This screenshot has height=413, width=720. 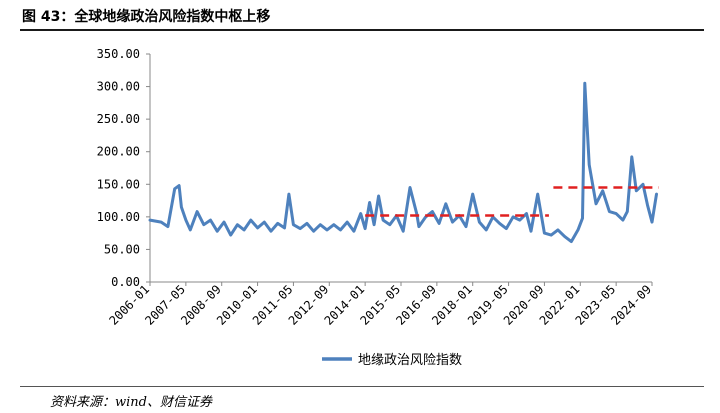 I want to click on x-tick-label: 2024-09, so click(x=631, y=305).